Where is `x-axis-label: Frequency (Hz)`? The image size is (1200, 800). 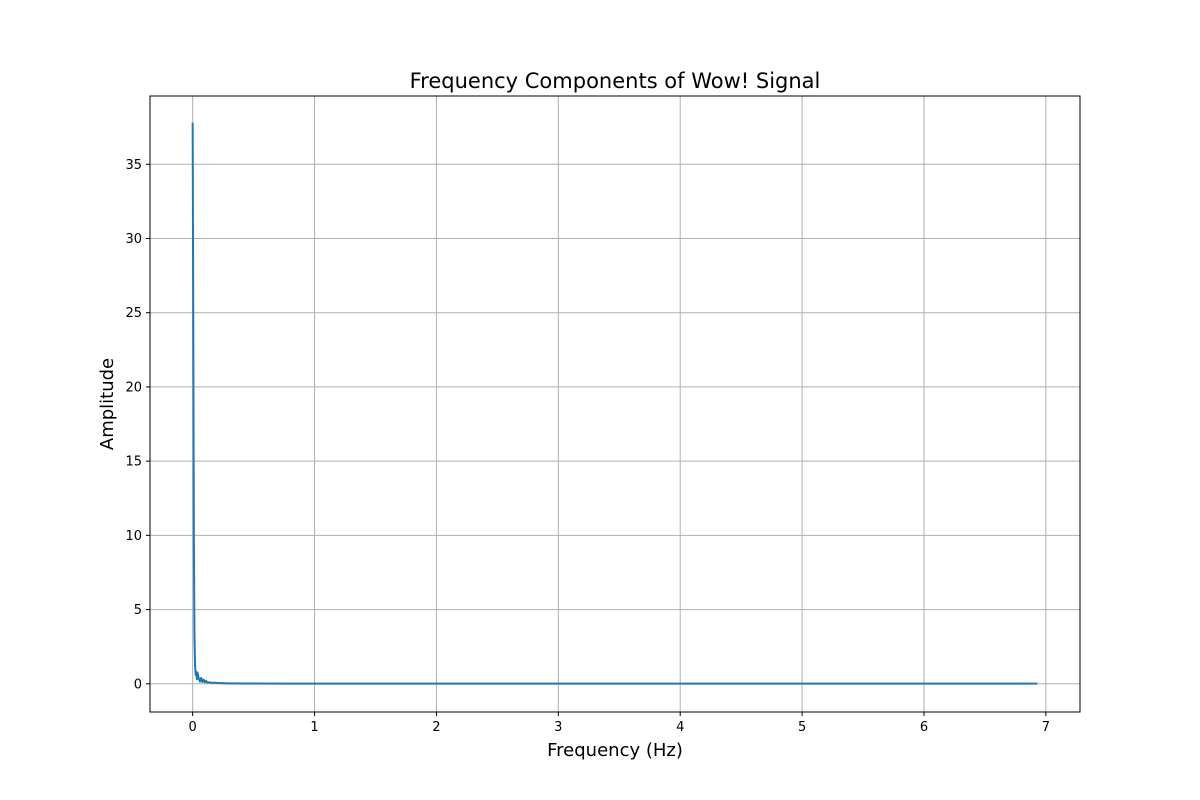
x-axis-label: Frequency (Hz) is located at coordinates (615, 750).